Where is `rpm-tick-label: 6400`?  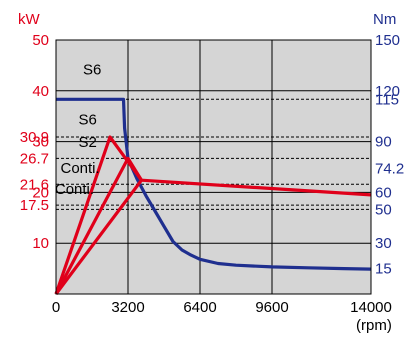 rpm-tick-label: 6400 is located at coordinates (199, 307).